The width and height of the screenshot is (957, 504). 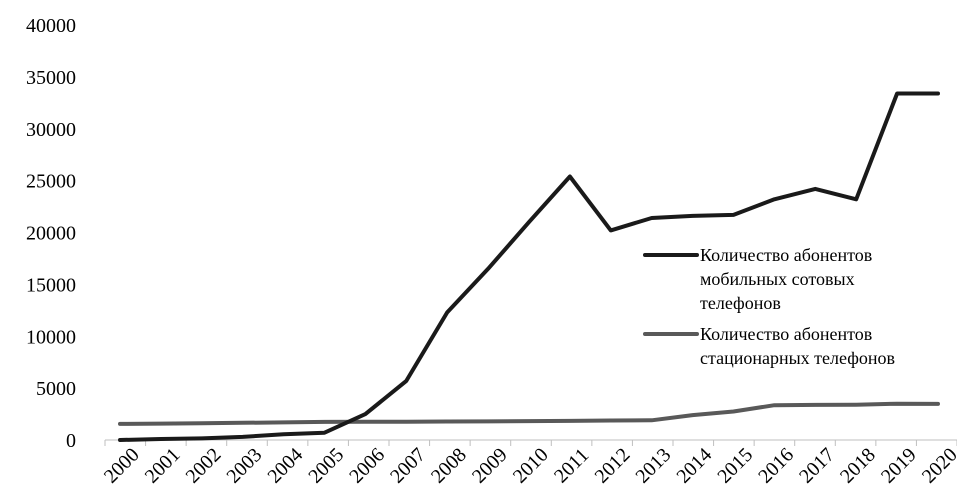 I want to click on y-axis-tick-labels: 0 5000 10000 15000 20000 25000 30000 35000 40000, so click(x=51, y=233).